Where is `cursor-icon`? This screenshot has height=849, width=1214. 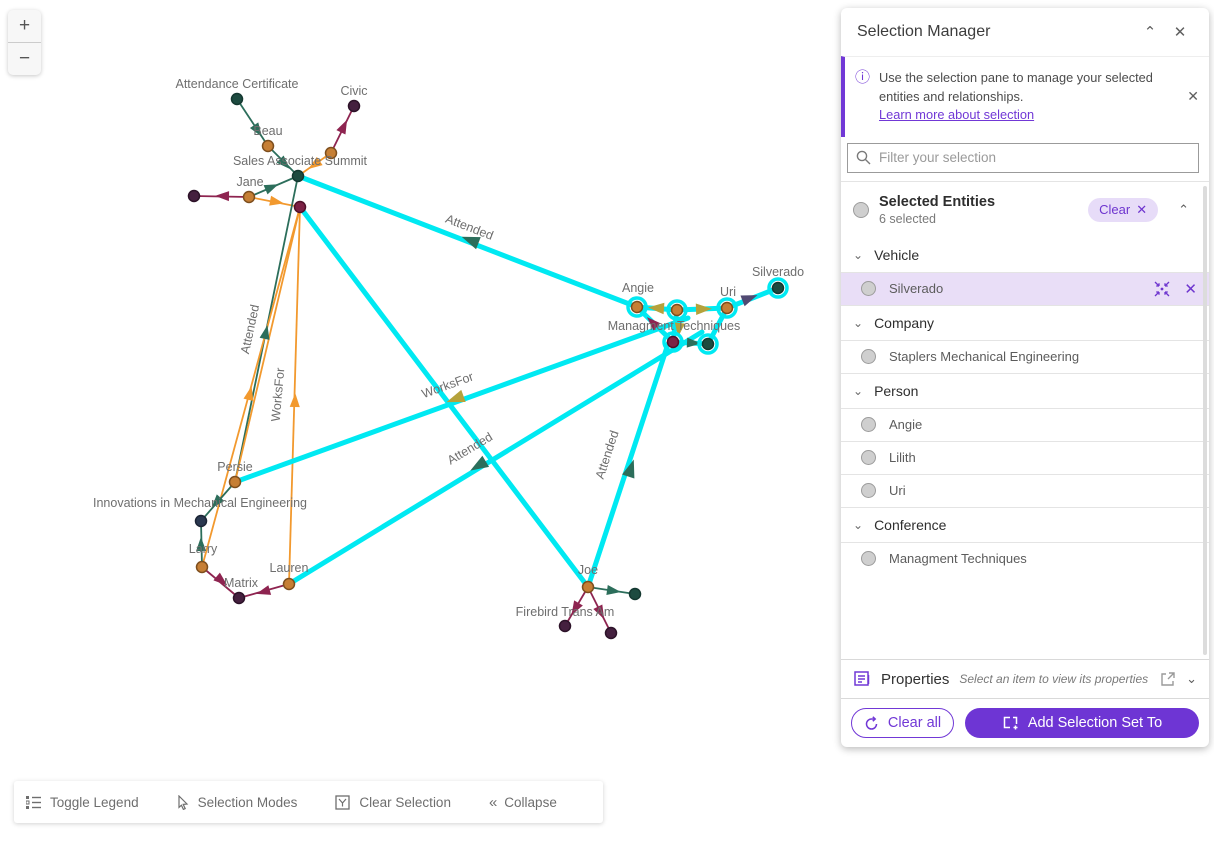
cursor-icon is located at coordinates (182, 802).